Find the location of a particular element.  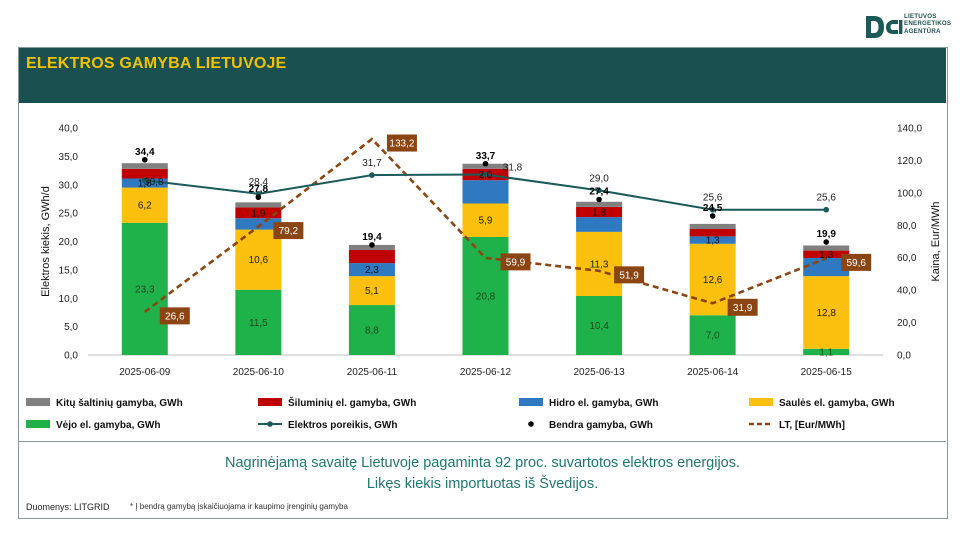

y-tick-label: 15,0 is located at coordinates (69, 270).